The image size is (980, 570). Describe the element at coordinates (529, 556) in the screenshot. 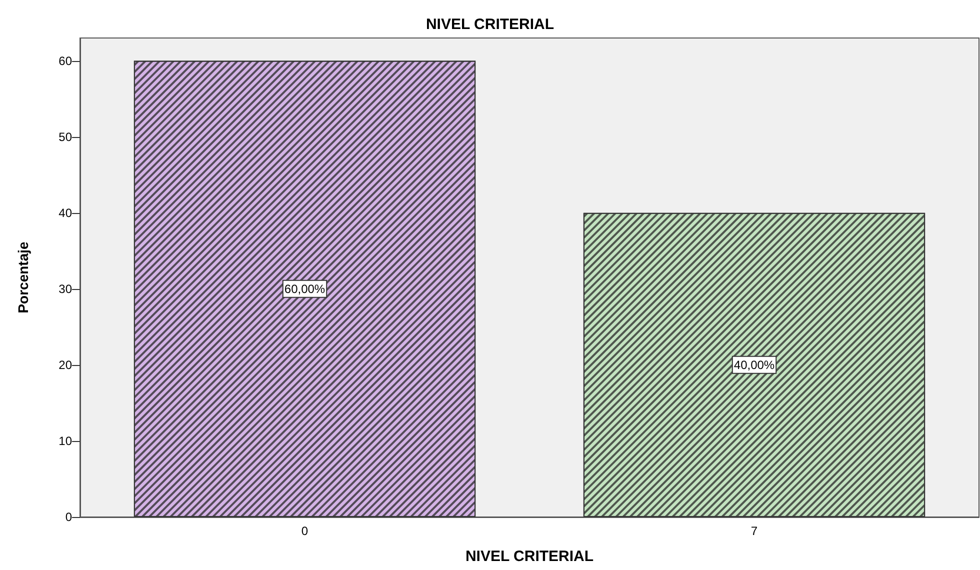

I see `x-axis-title: NIVEL CRITERIAL` at that location.